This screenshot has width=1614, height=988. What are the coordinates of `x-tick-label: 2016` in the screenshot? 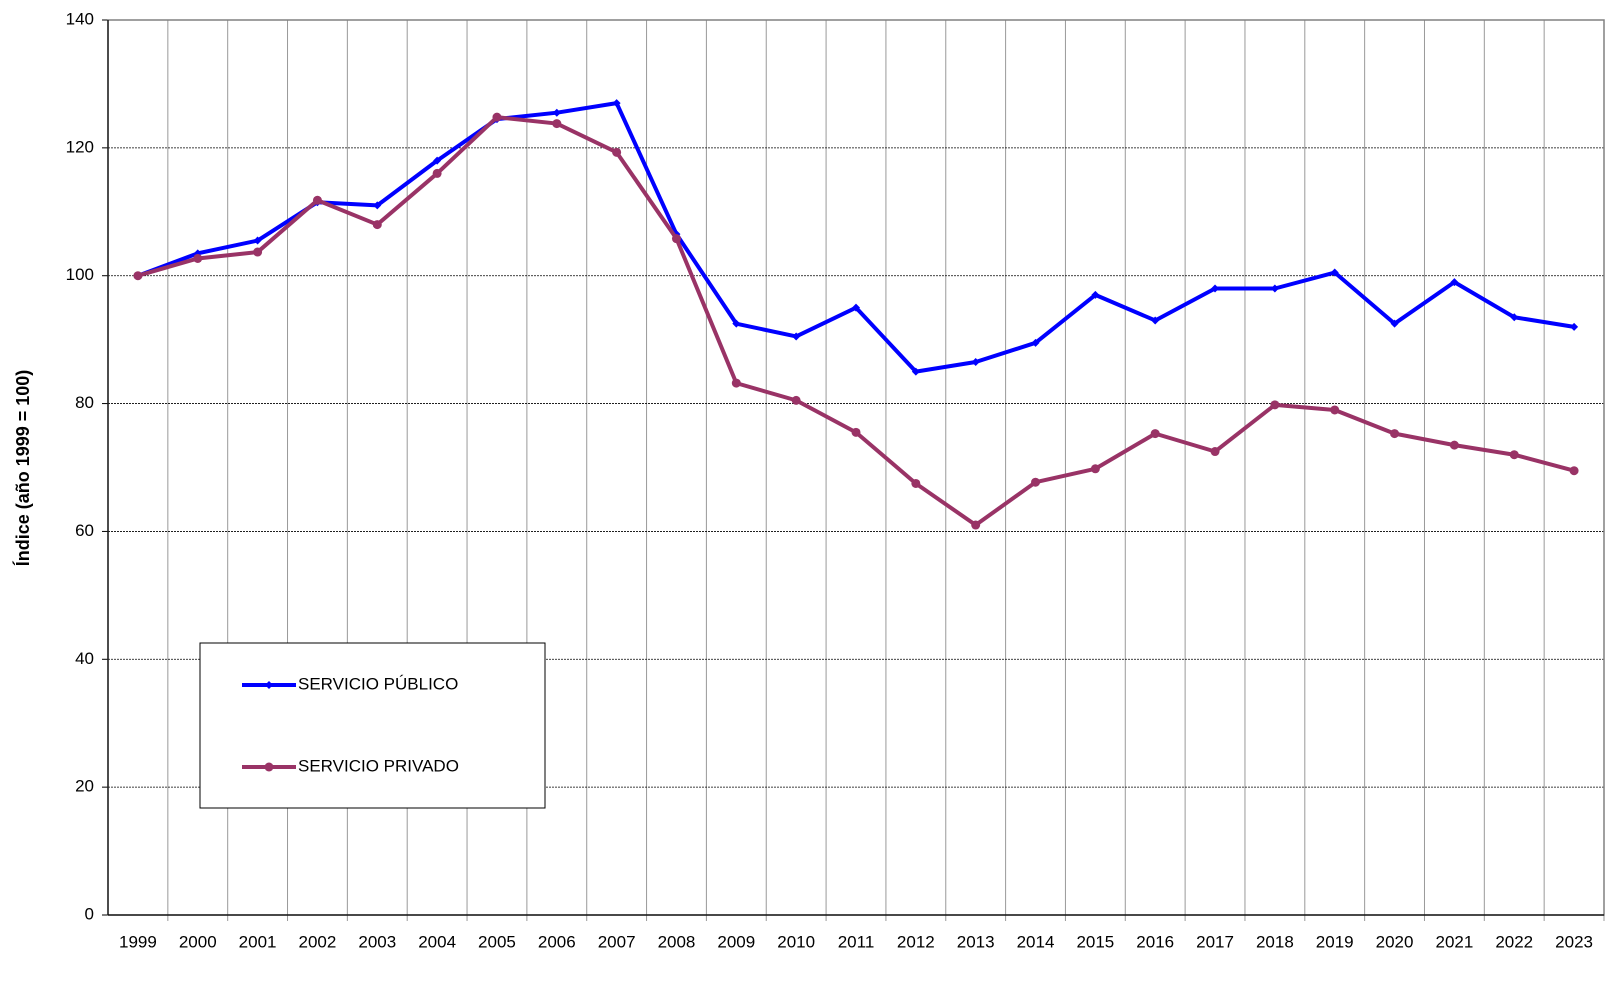 It's located at (1155, 941).